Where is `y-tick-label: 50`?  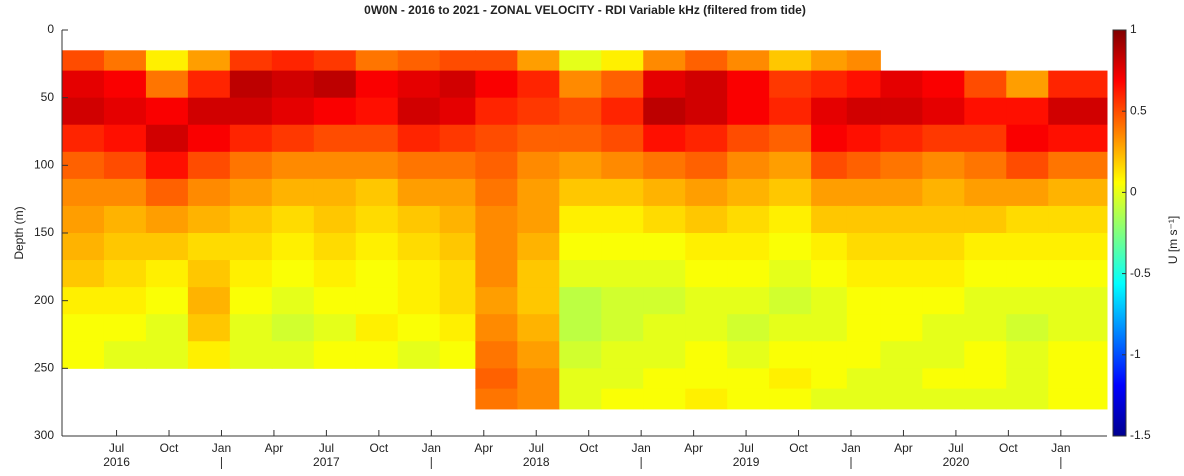 y-tick-label: 50 is located at coordinates (48, 97).